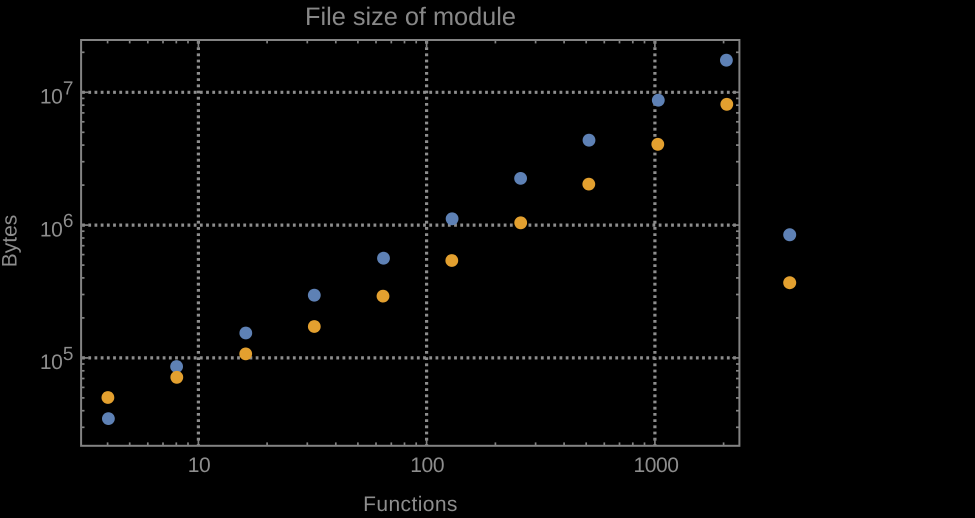 The width and height of the screenshot is (975, 518). I want to click on svg-text: 1000, so click(655, 465).